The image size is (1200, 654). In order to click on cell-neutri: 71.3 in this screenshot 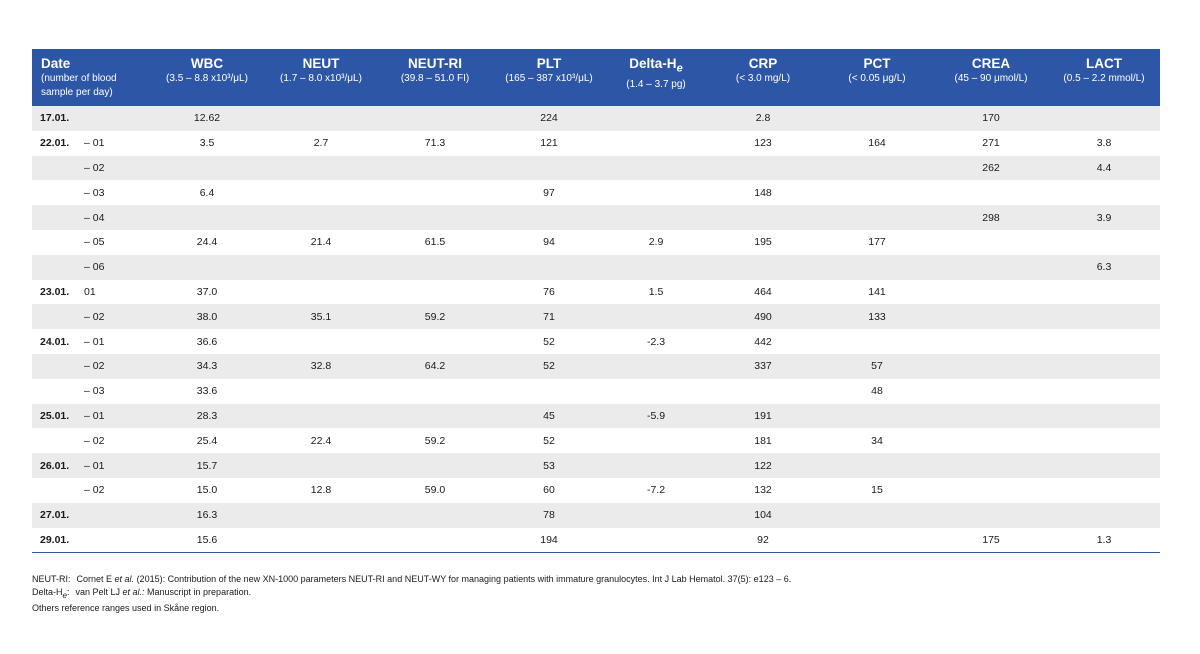, I will do `click(435, 143)`.